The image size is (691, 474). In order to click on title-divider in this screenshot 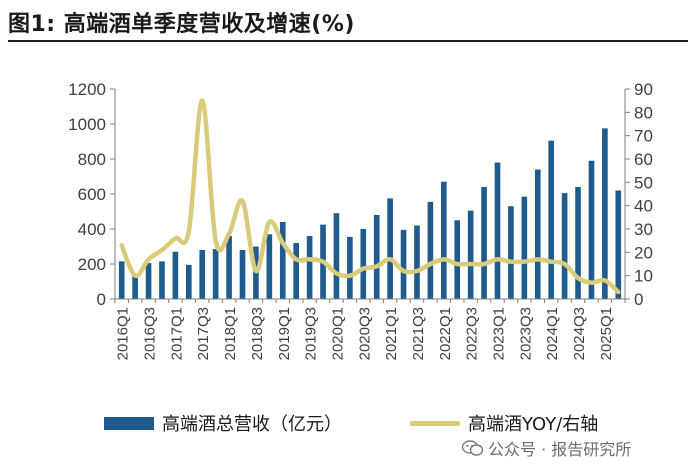, I will do `click(348, 41)`.